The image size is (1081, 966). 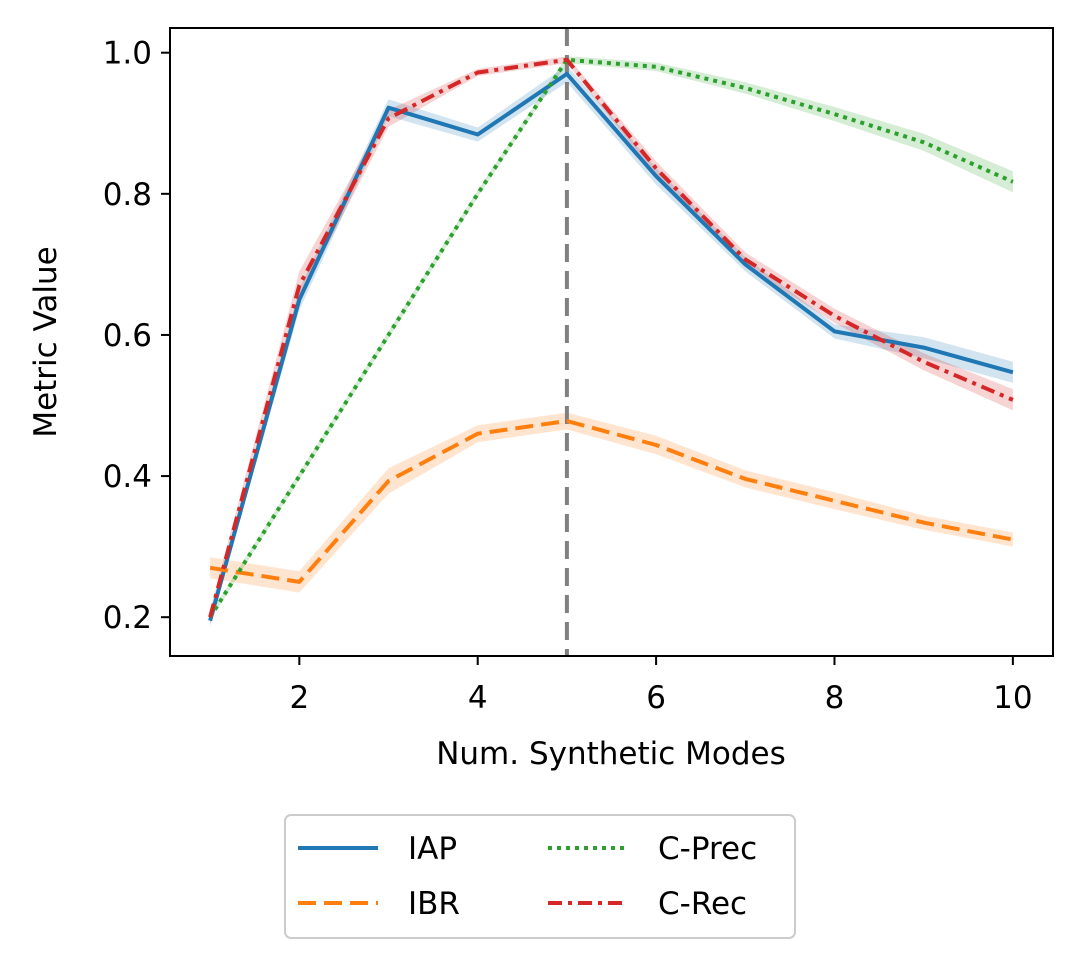 I want to click on band-ibr, so click(x=611, y=502).